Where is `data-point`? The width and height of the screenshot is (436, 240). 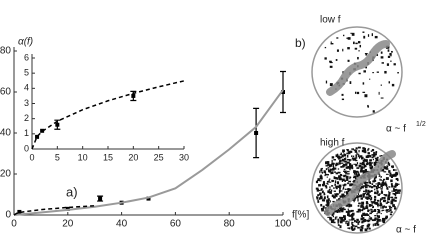 data-point is located at coordinates (148, 198).